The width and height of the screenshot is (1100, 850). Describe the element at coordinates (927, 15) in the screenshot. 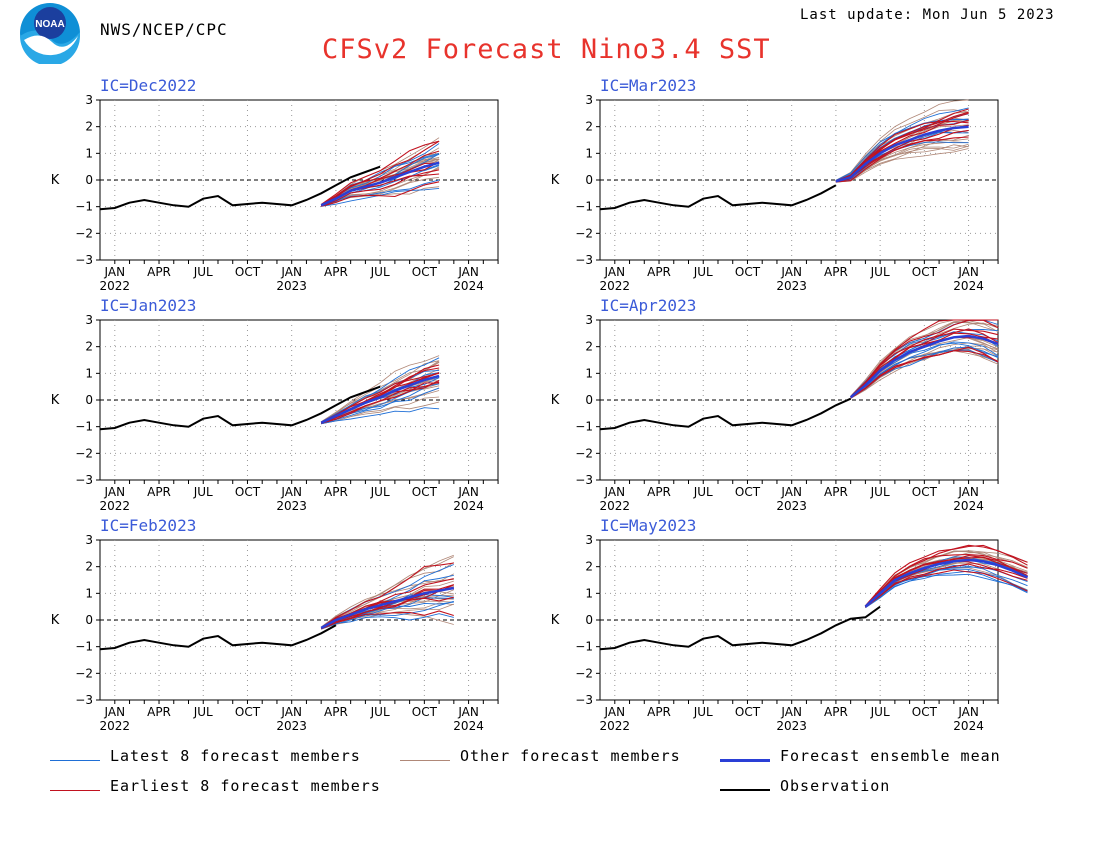

I see `last-update-label: Last update: Mon Jun 5 2023` at that location.